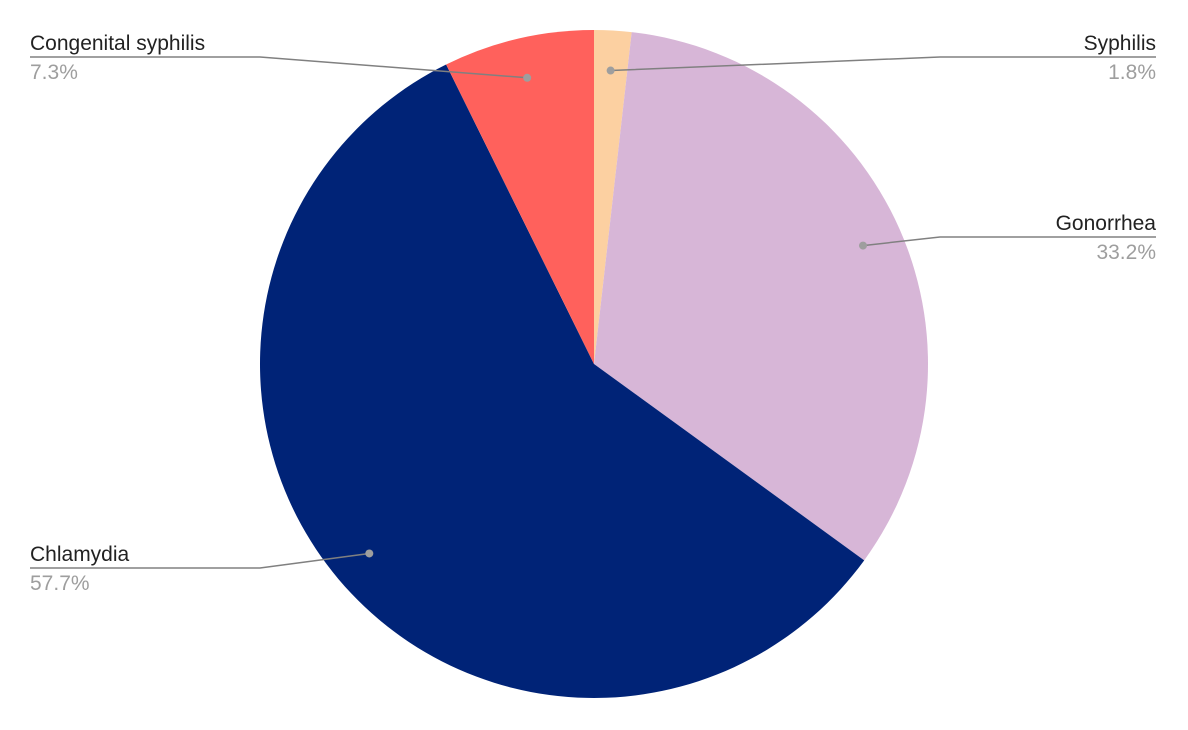 The width and height of the screenshot is (1188, 730). What do you see at coordinates (60, 583) in the screenshot?
I see `slice-value-label-chlamydia: 57.7%` at bounding box center [60, 583].